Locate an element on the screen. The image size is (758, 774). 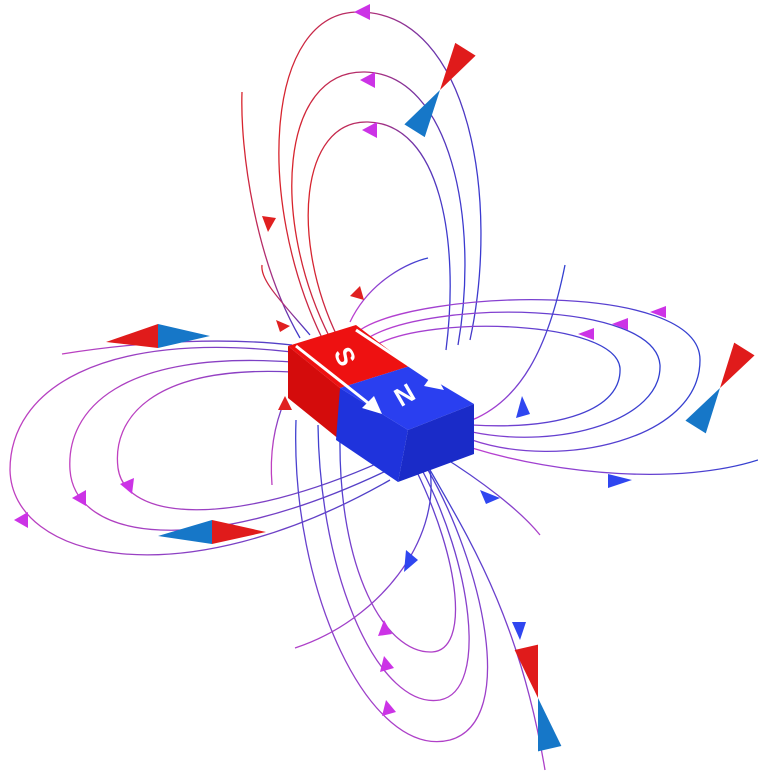
magnet-north-end is located at coordinates (436, 443).